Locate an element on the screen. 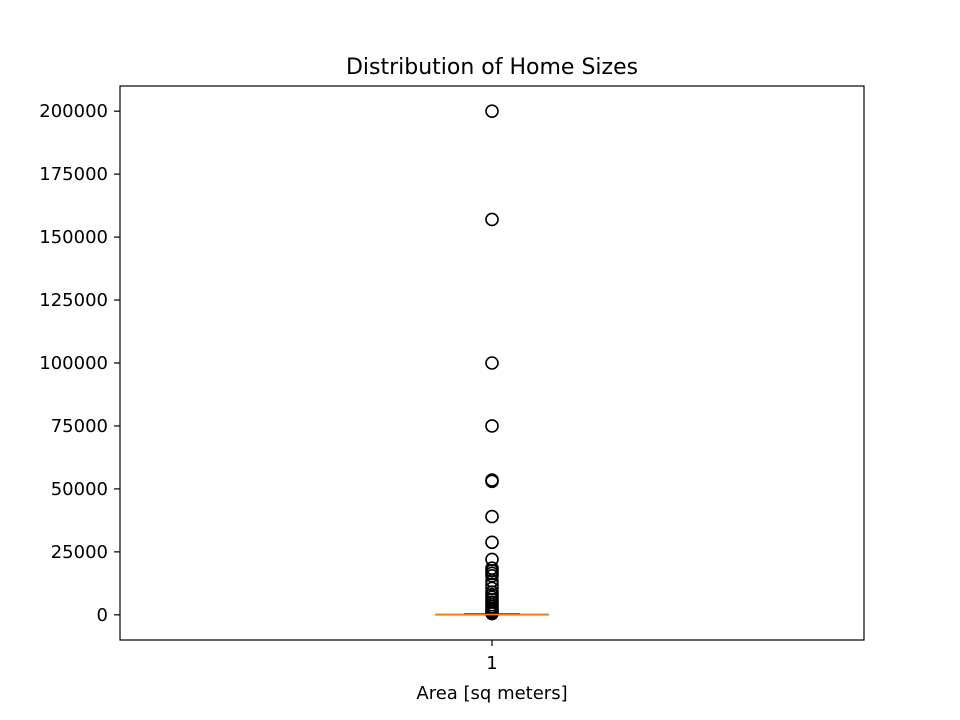 The image size is (960, 720). x-axis-label: Area [sq meters] is located at coordinates (491, 693).